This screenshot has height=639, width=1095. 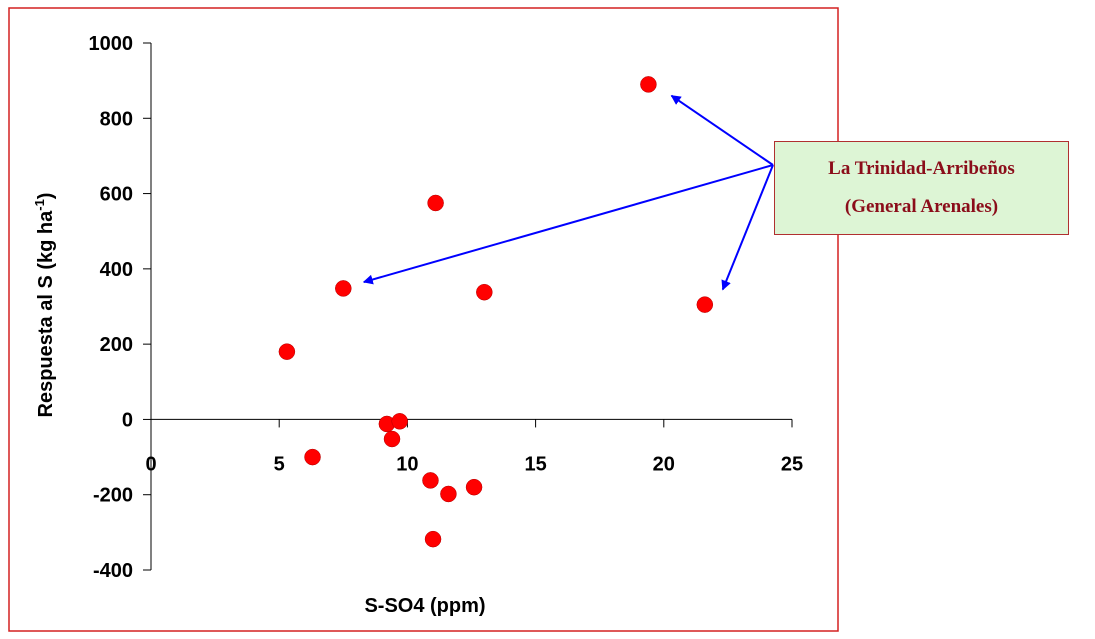 What do you see at coordinates (46, 196) in the screenshot?
I see `y-axis-title-close: )` at bounding box center [46, 196].